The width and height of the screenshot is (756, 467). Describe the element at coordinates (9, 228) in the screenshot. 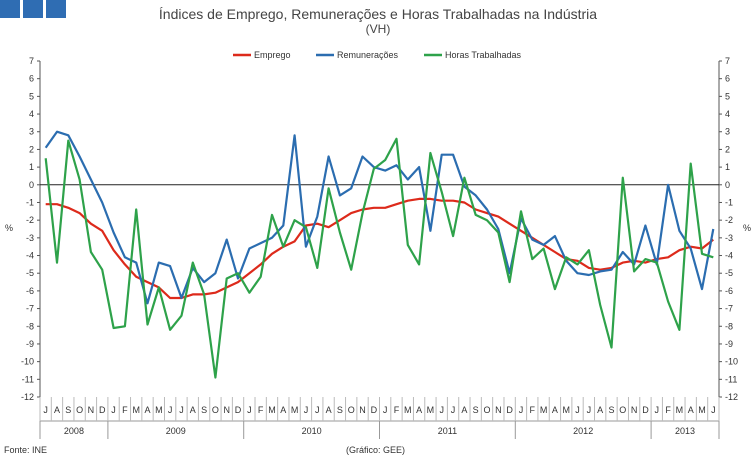

I see `y-axis-label-left: %` at that location.